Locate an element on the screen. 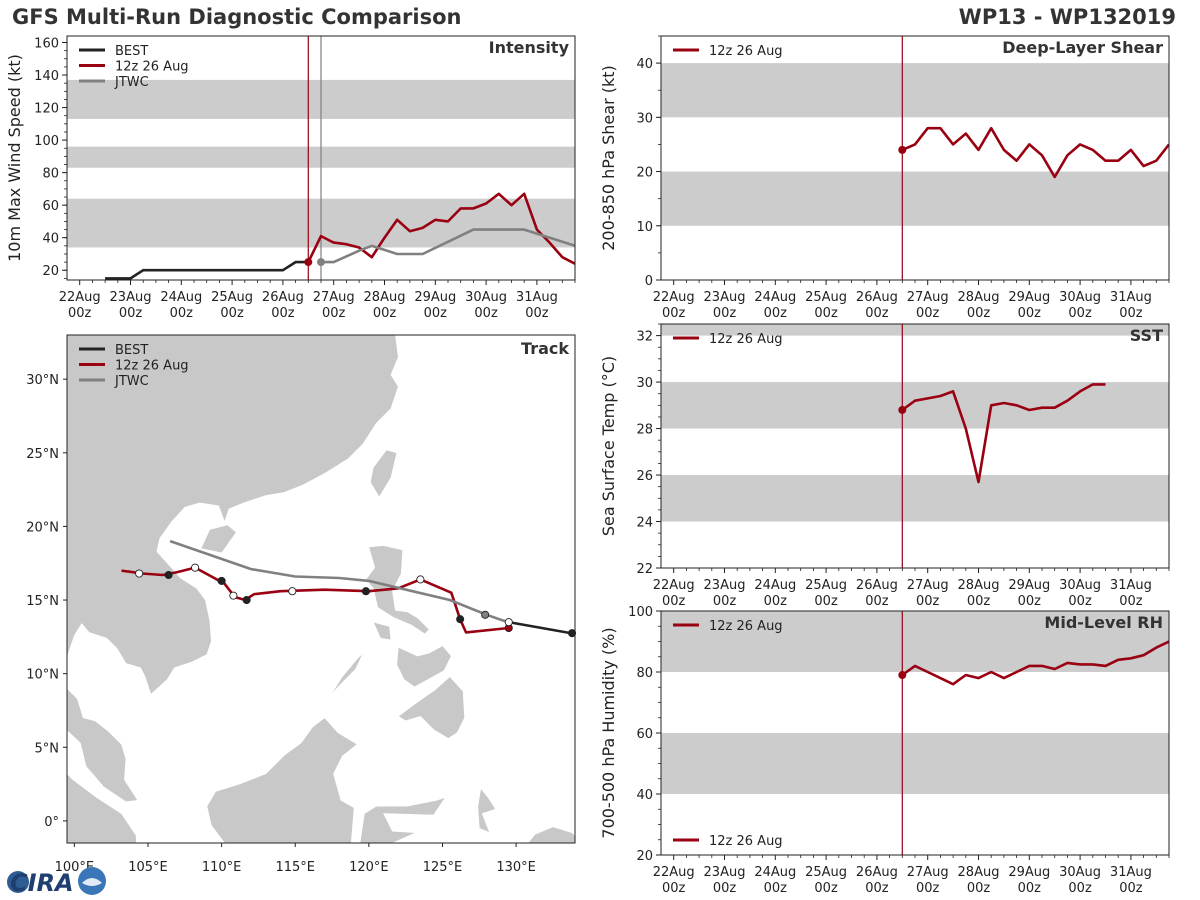 This screenshot has height=900, width=1200. sst-xtick-label-day-1: 23Aug is located at coordinates (725, 585).